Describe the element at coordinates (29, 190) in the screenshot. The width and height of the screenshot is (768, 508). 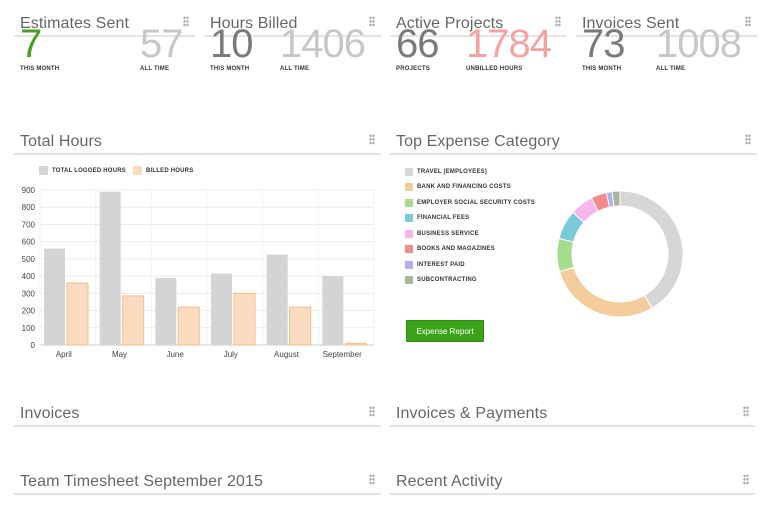
I see `y-tick-label: 900` at that location.